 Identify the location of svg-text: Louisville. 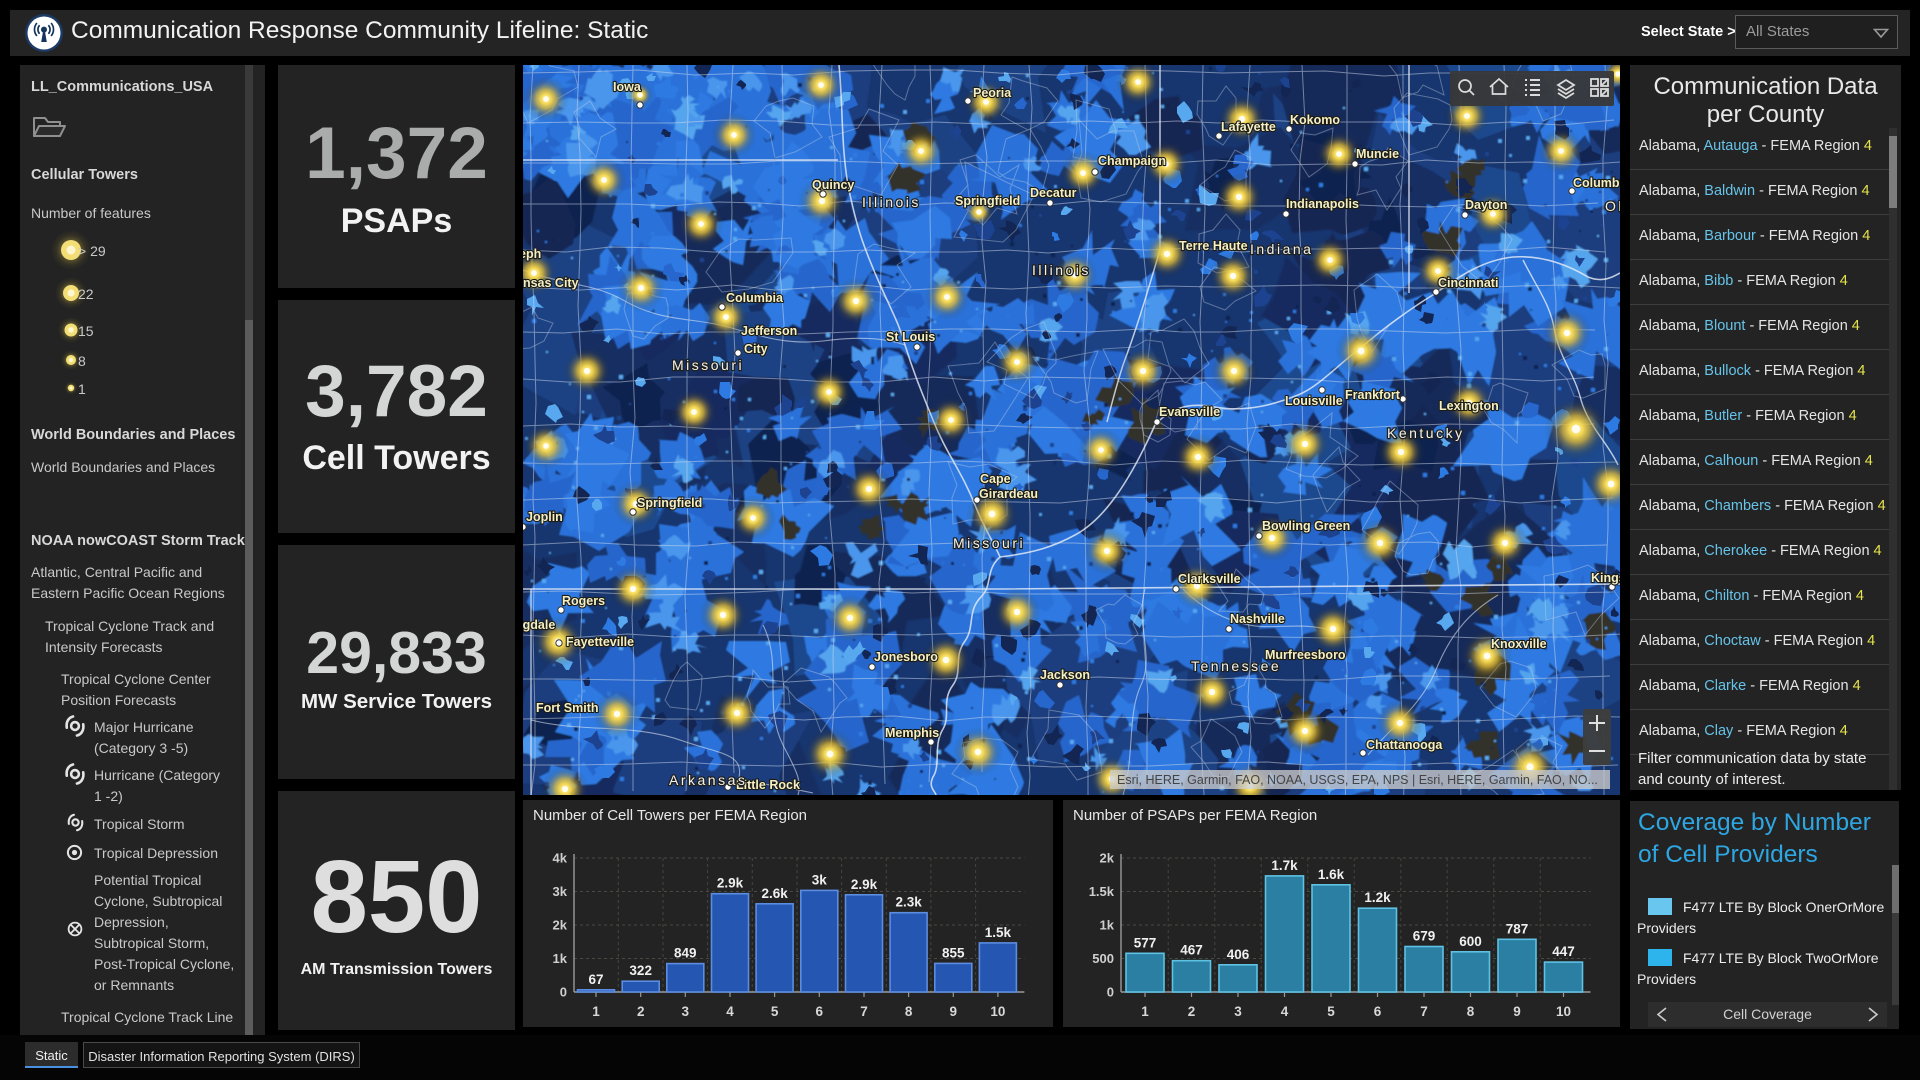
(1314, 401).